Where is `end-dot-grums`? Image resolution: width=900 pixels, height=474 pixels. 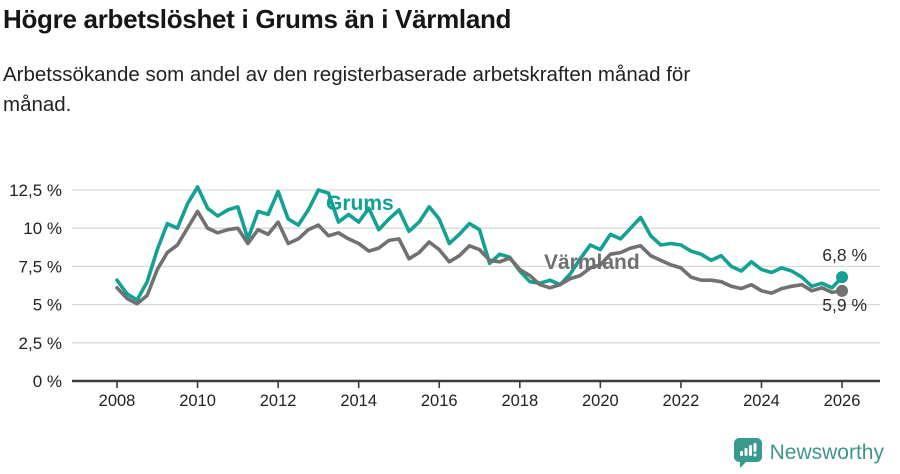
end-dot-grums is located at coordinates (842, 277).